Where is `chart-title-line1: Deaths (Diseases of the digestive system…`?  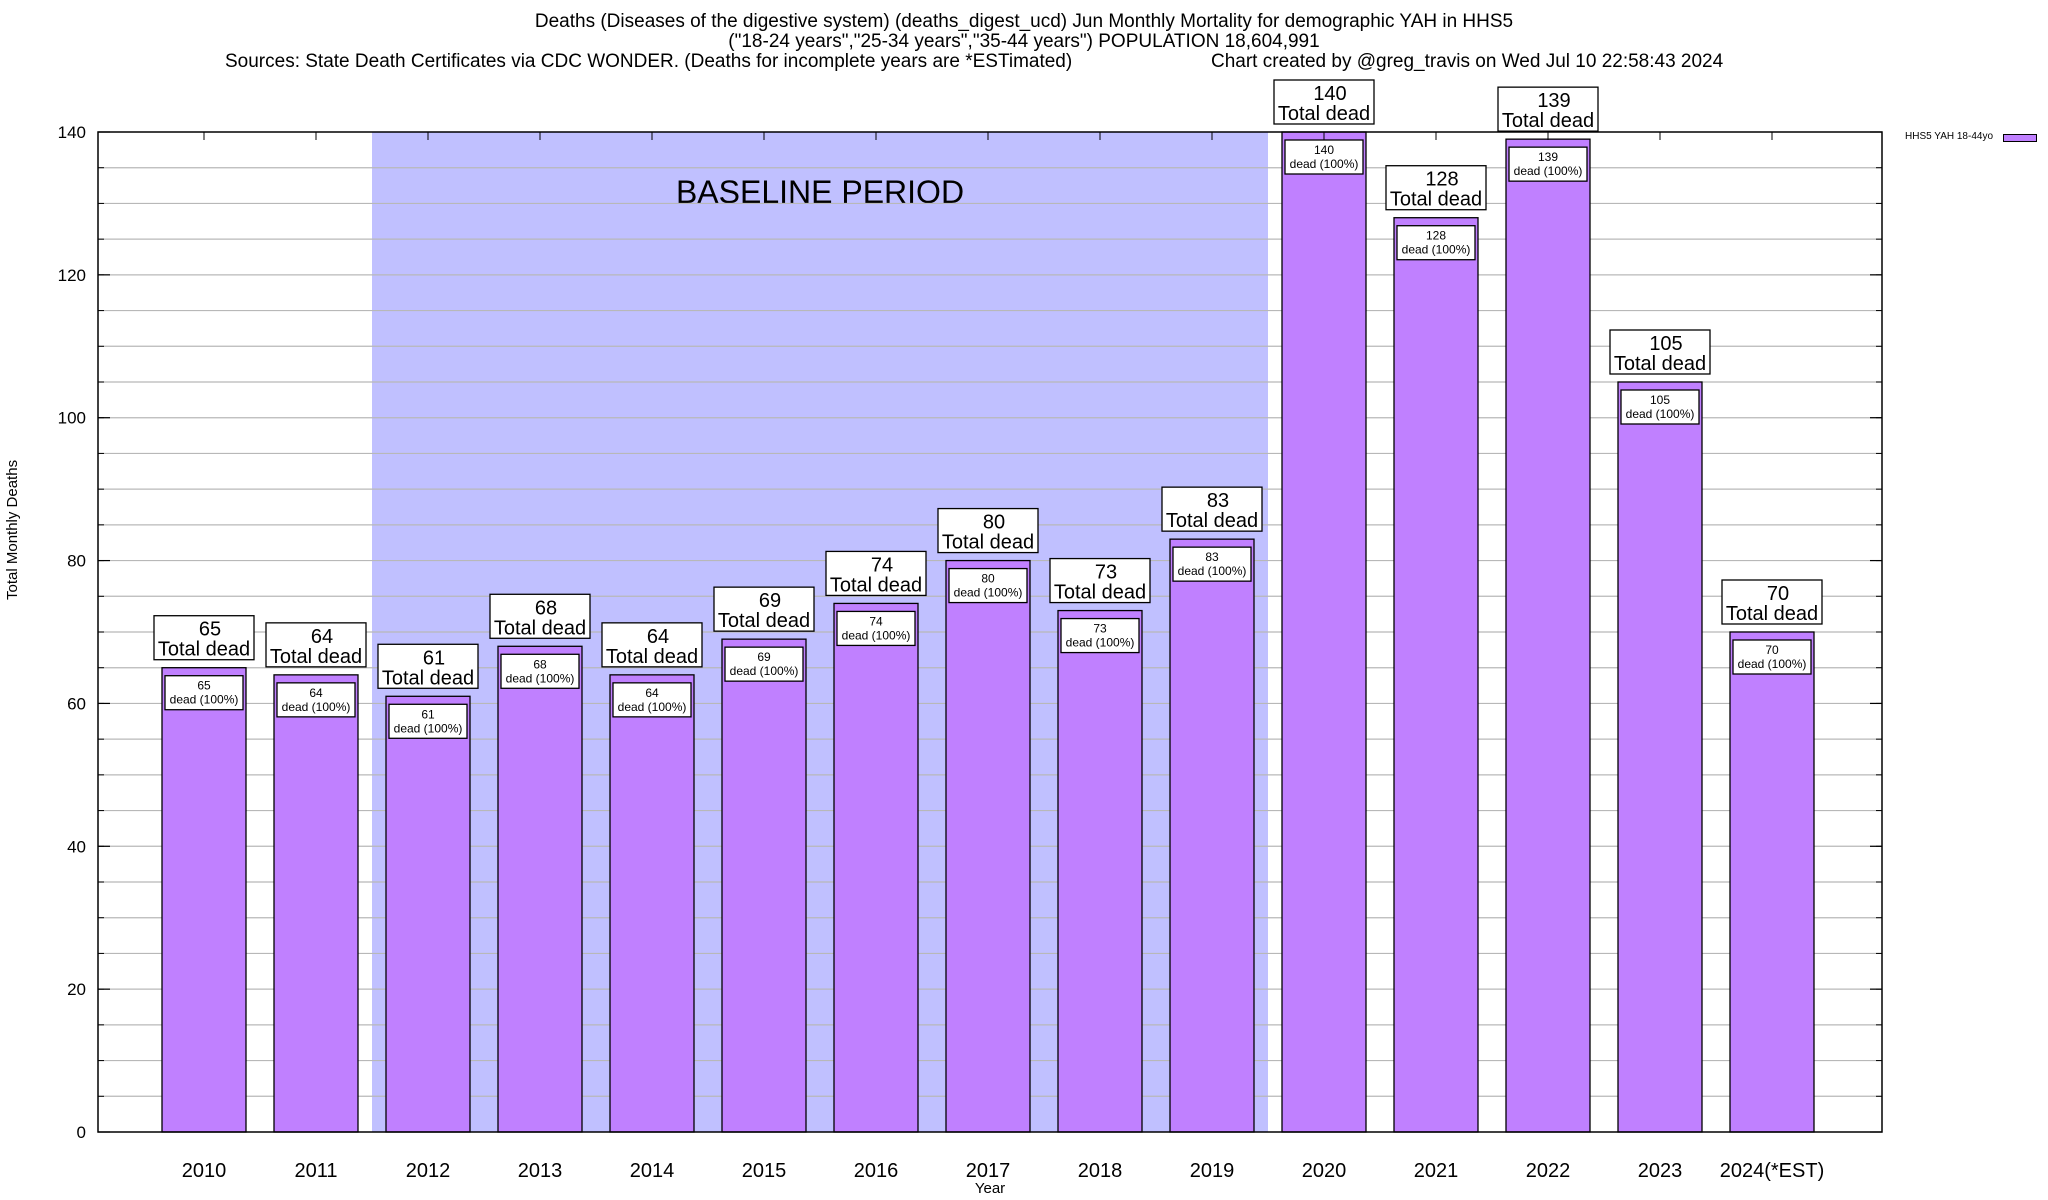 chart-title-line1: Deaths (Diseases of the digestive system… is located at coordinates (1024, 21).